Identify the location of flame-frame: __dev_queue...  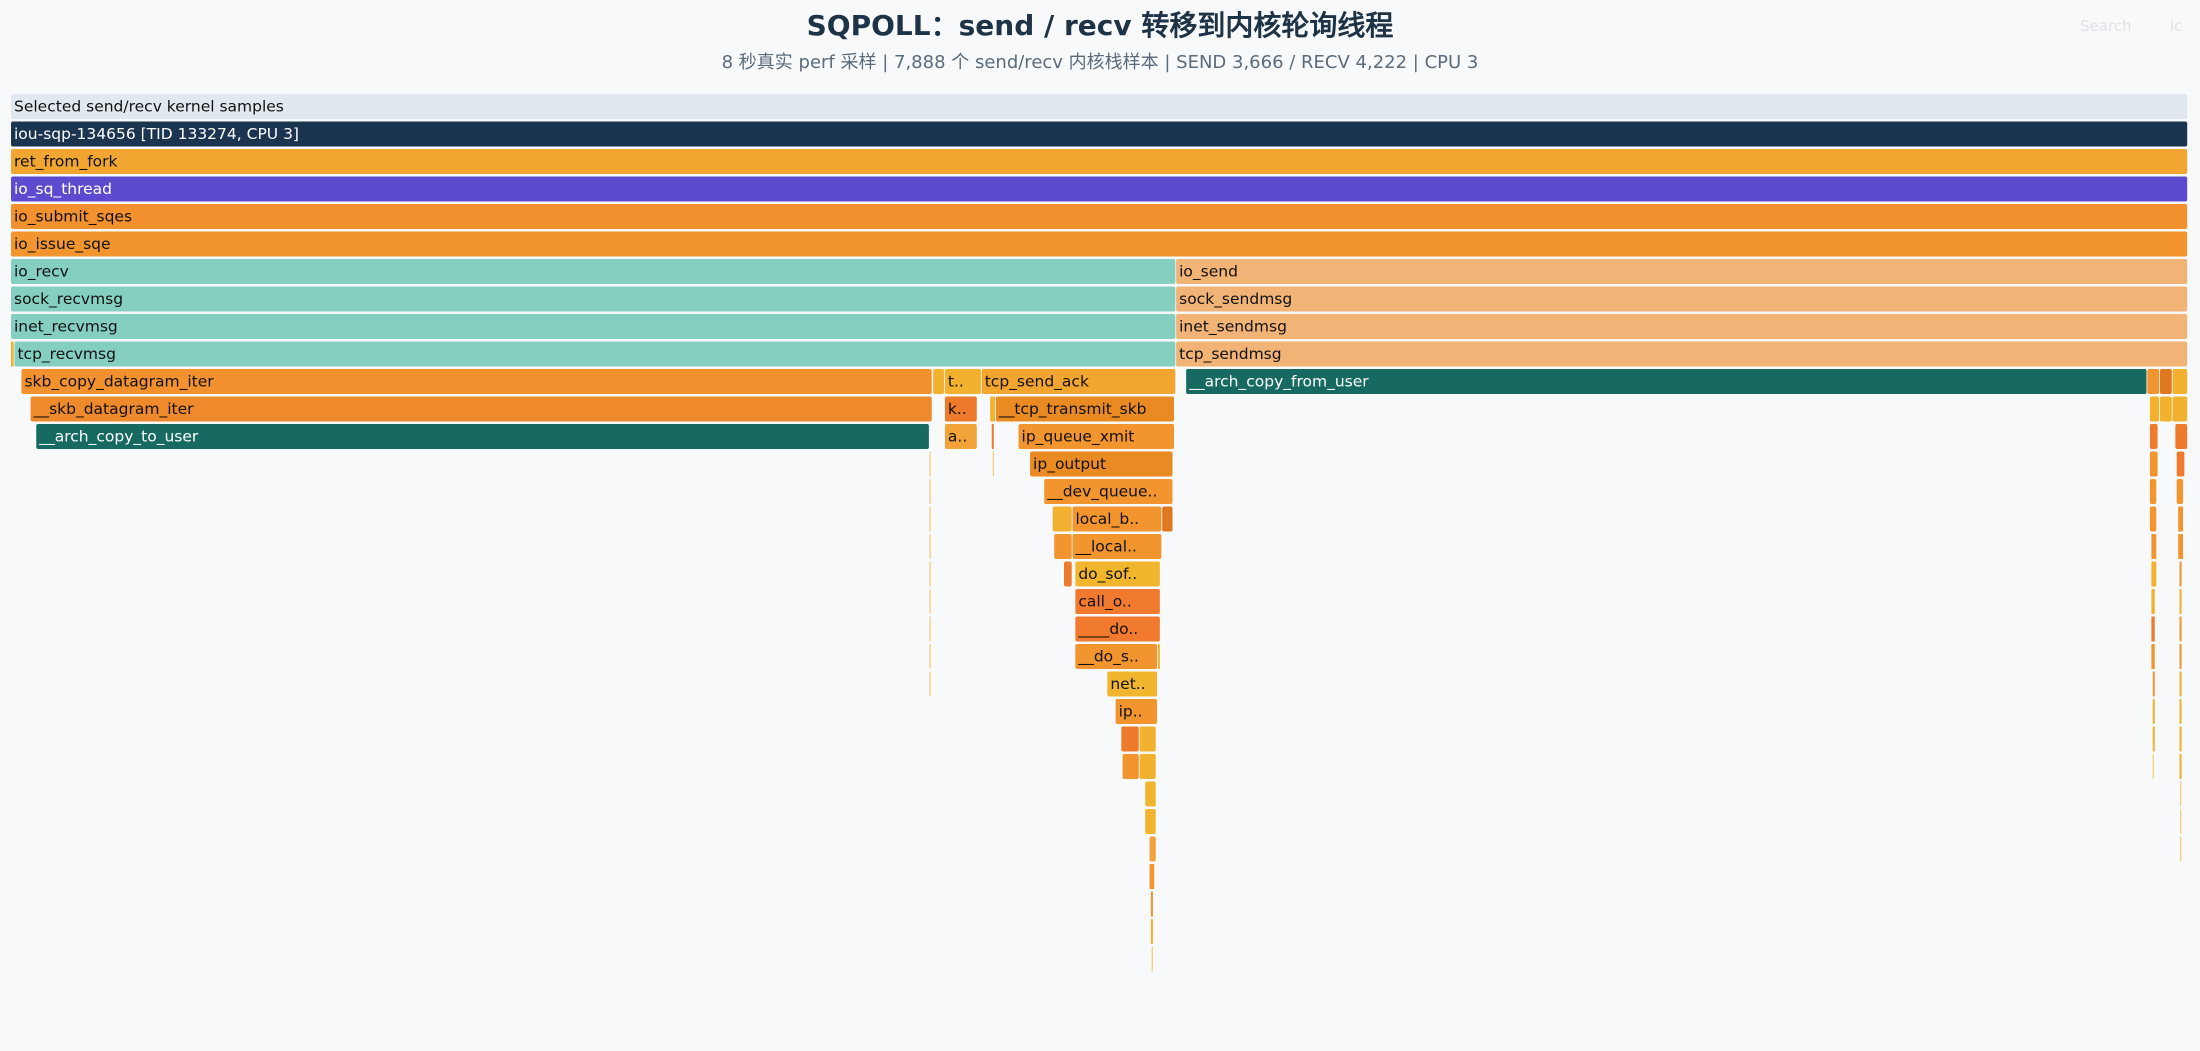
(1108, 491).